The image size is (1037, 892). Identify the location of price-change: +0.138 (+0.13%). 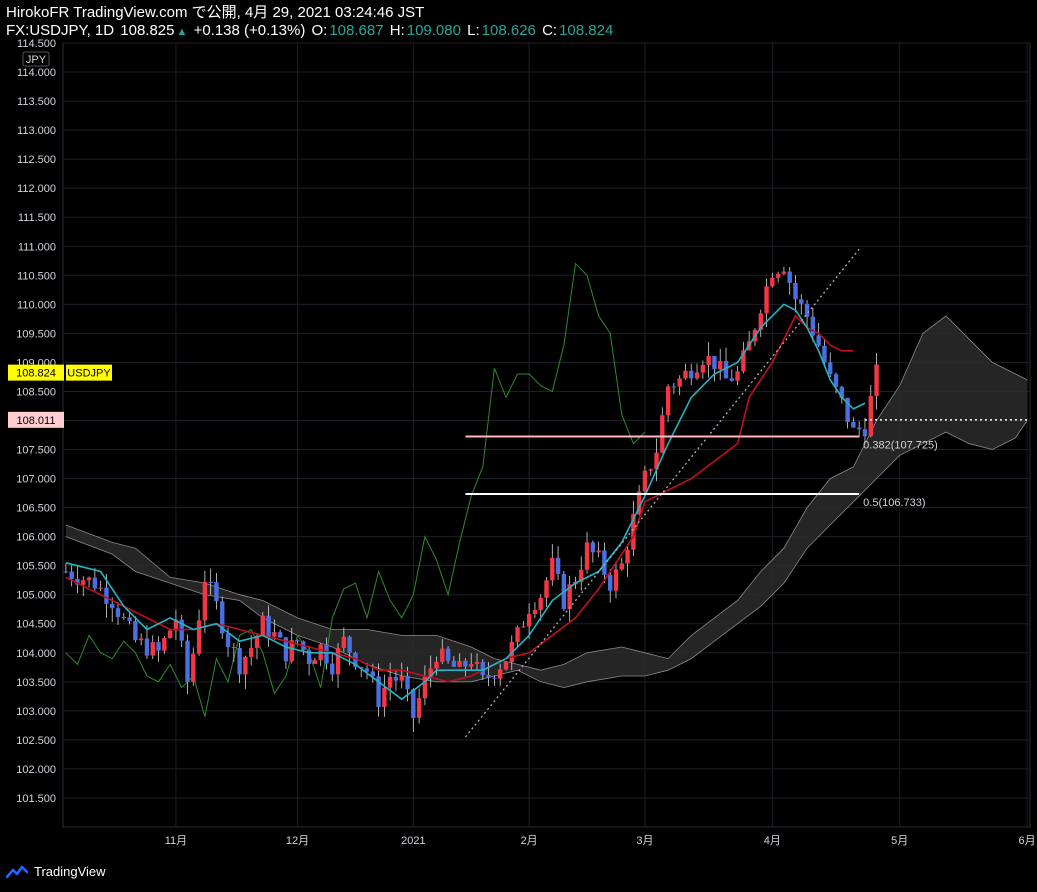
(249, 30).